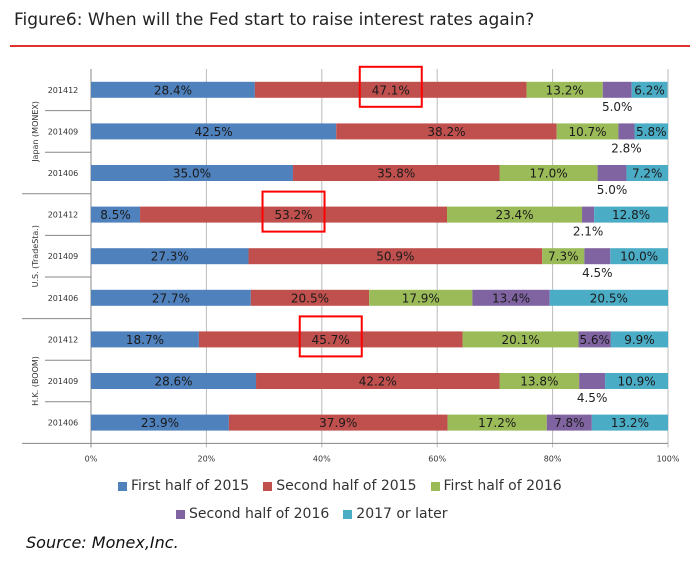 The width and height of the screenshot is (696, 568). I want to click on data-label: 13.2%, so click(630, 423).